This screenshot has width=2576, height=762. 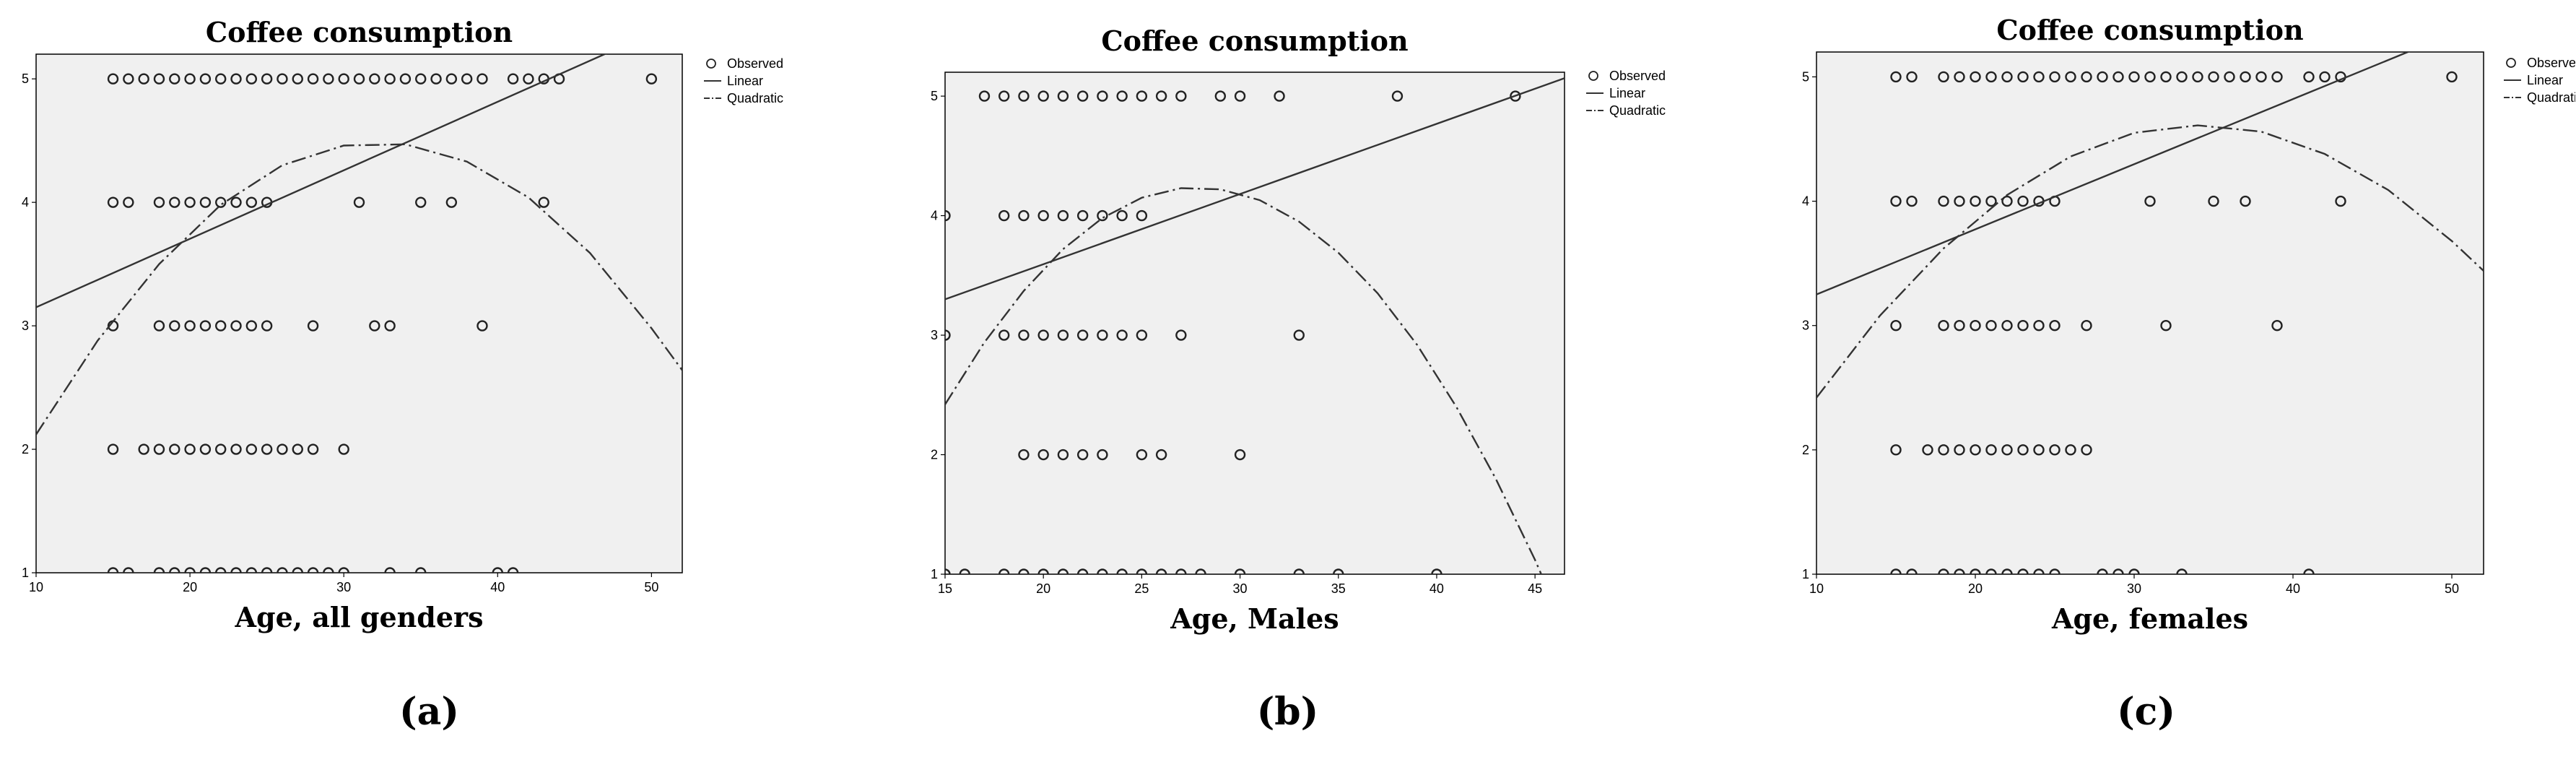 I want to click on chart-title: Coffee consumption, so click(x=2149, y=30).